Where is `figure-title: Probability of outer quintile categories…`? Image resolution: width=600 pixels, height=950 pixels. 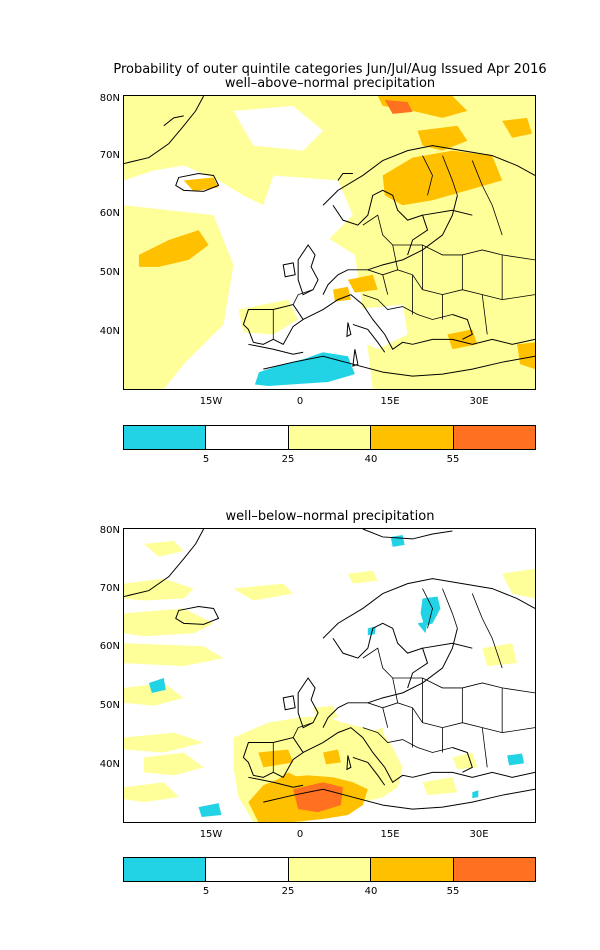
figure-title: Probability of outer quintile categories… is located at coordinates (330, 69).